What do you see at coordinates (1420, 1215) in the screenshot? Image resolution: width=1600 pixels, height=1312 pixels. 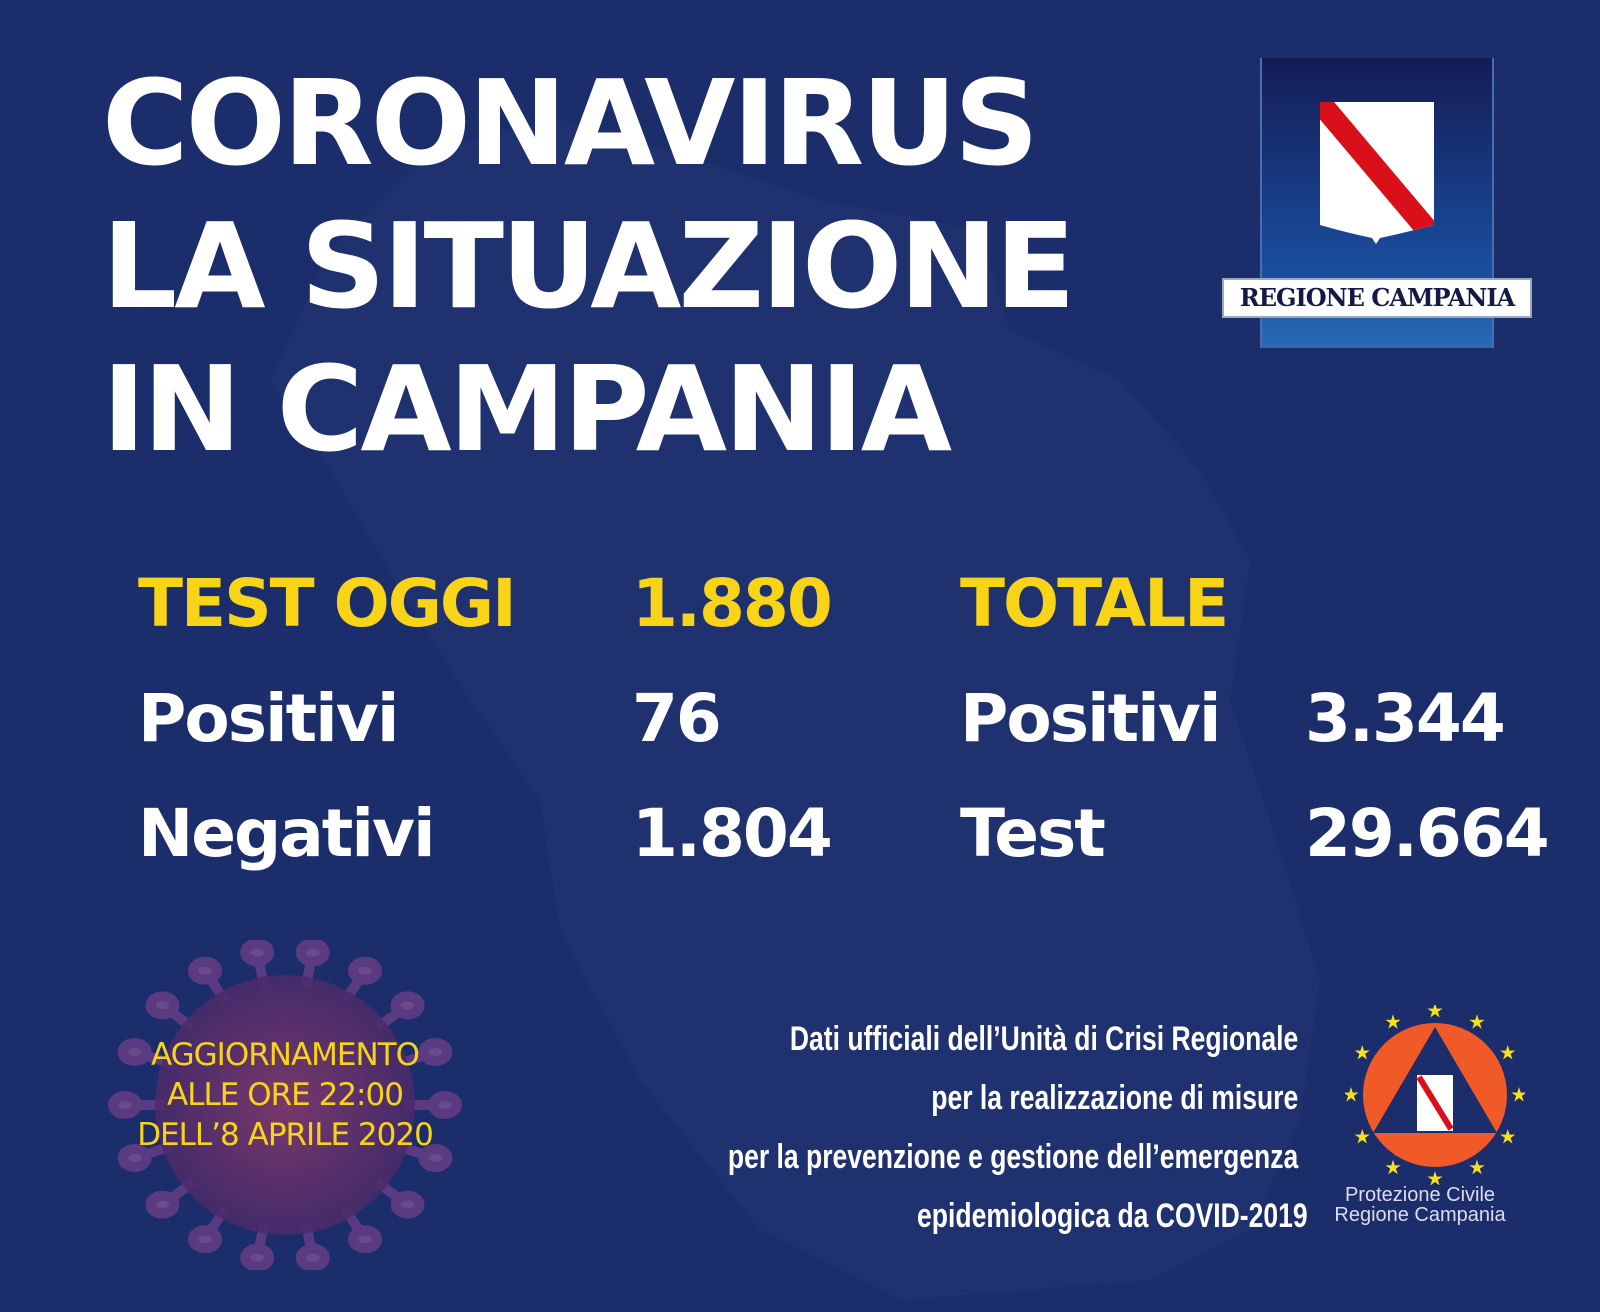 I see `pc-line: Regione Campania` at bounding box center [1420, 1215].